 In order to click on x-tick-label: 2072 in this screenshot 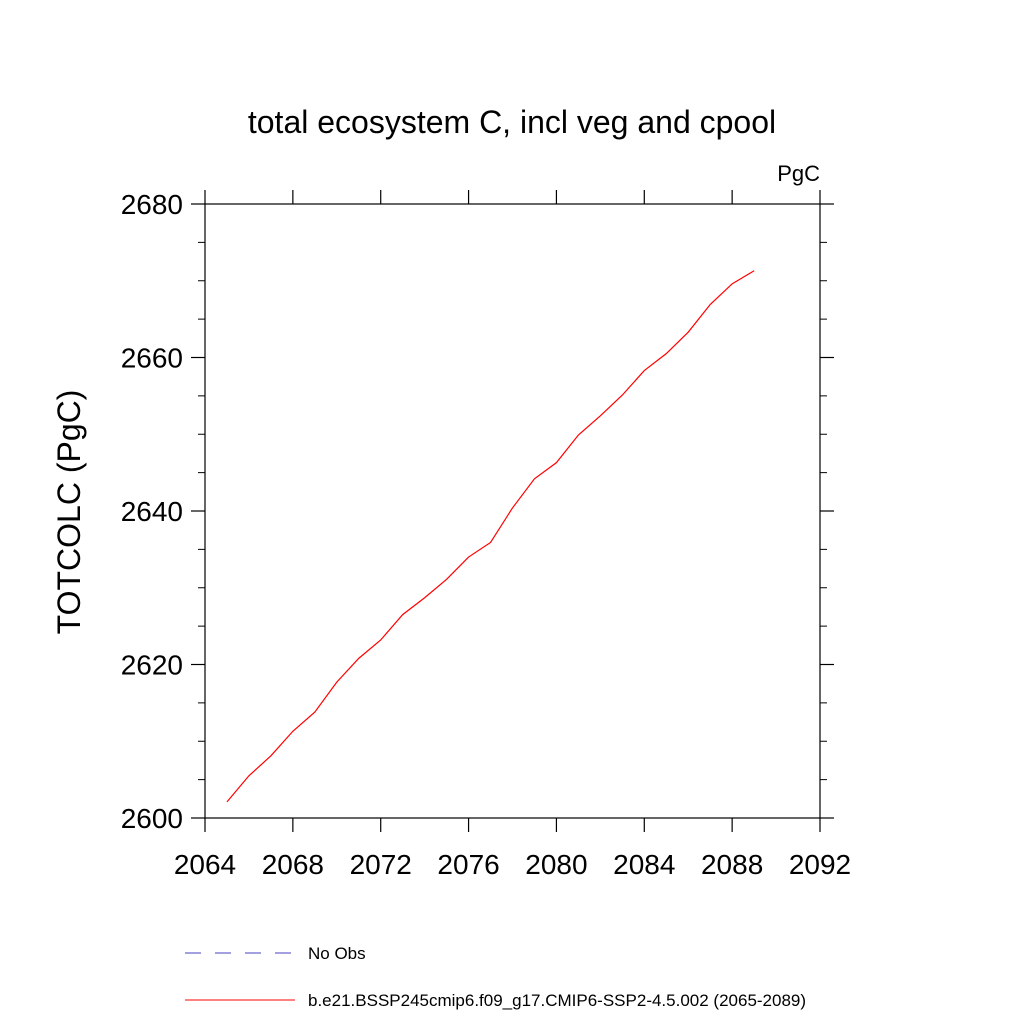, I will do `click(381, 864)`.